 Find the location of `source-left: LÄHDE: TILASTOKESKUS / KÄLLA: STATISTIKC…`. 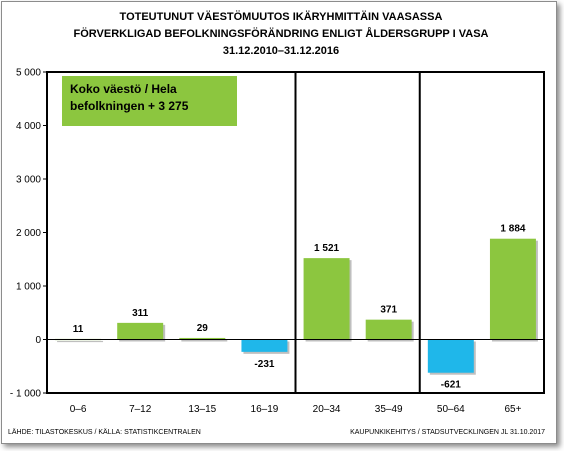

source-left: LÄHDE: TILASTOKESKUS / KÄLLA: STATISTIKC… is located at coordinates (104, 432).